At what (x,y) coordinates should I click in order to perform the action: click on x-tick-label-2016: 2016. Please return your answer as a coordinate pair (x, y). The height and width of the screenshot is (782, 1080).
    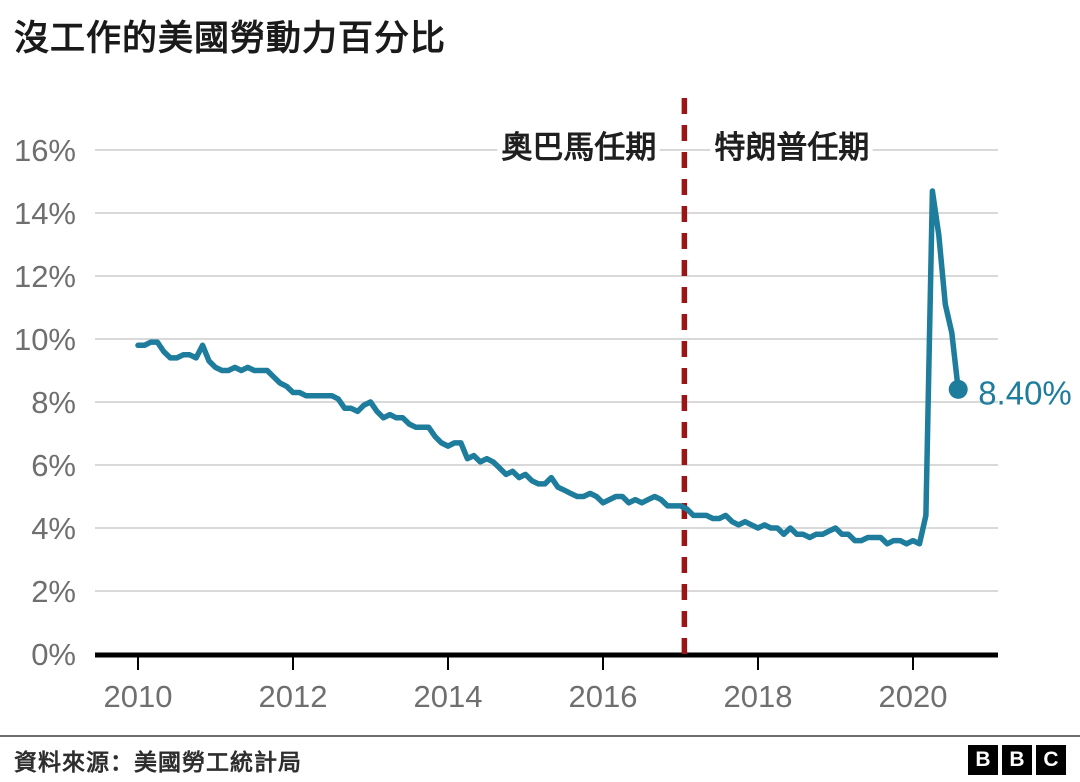
    Looking at the image, I should click on (603, 696).